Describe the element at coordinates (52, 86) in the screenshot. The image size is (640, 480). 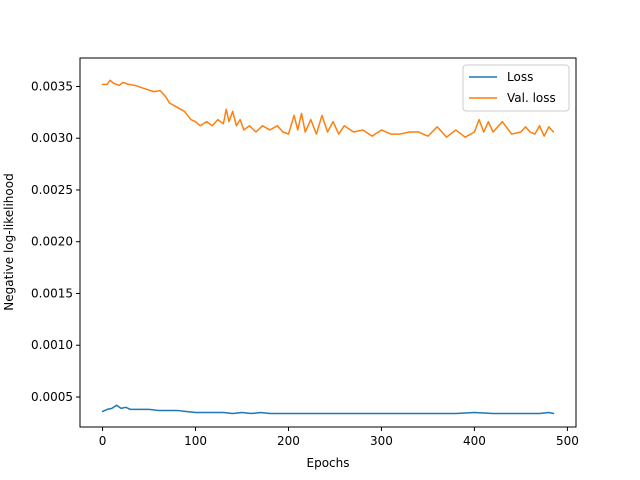
I see `y-tick-label: 0.0035` at that location.